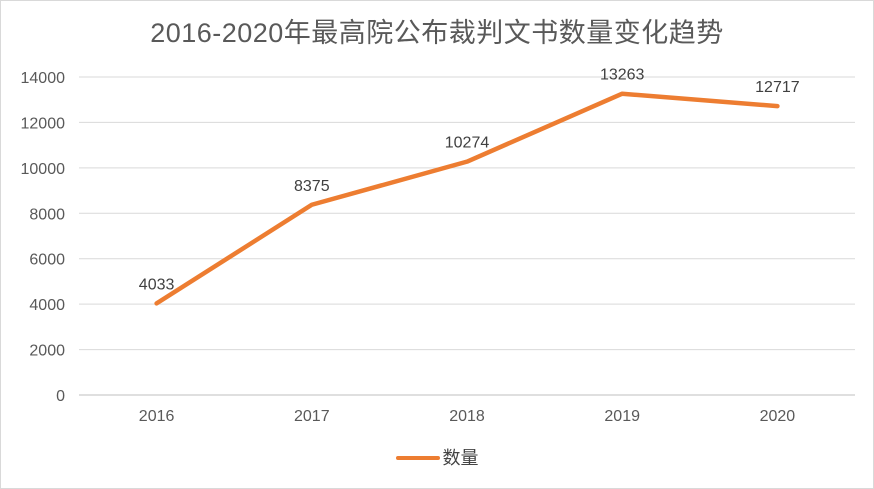  Describe the element at coordinates (778, 416) in the screenshot. I see `x-tick-label: 2020` at that location.